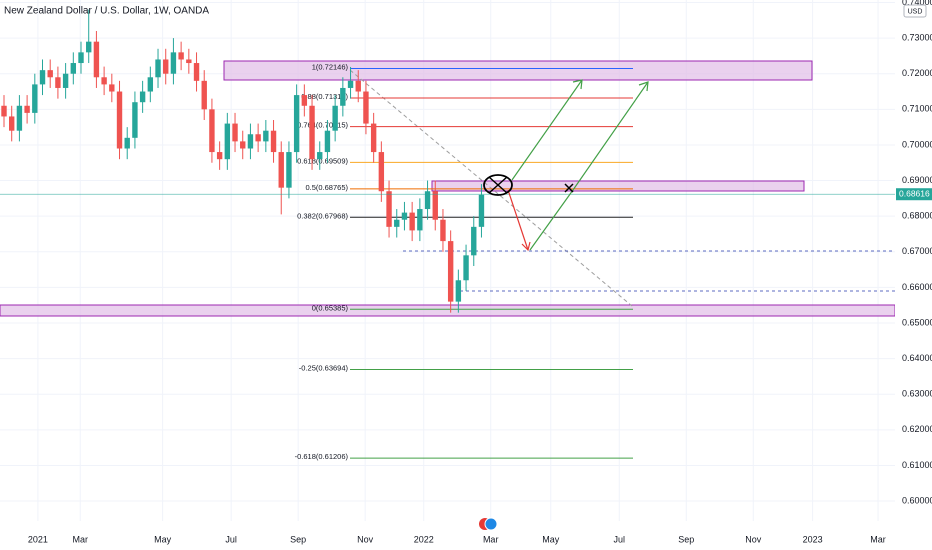 The height and width of the screenshot is (550, 932). I want to click on x-tick-label: 2023, so click(813, 539).